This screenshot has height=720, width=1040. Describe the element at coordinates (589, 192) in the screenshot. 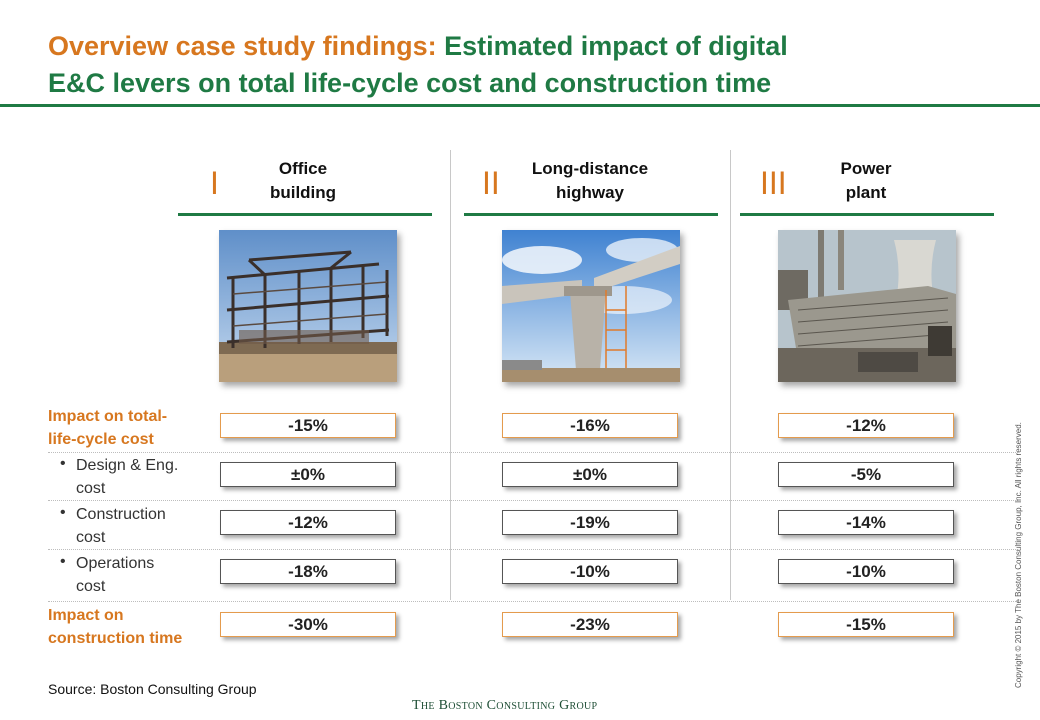

I see `column-title-line2: highway` at that location.